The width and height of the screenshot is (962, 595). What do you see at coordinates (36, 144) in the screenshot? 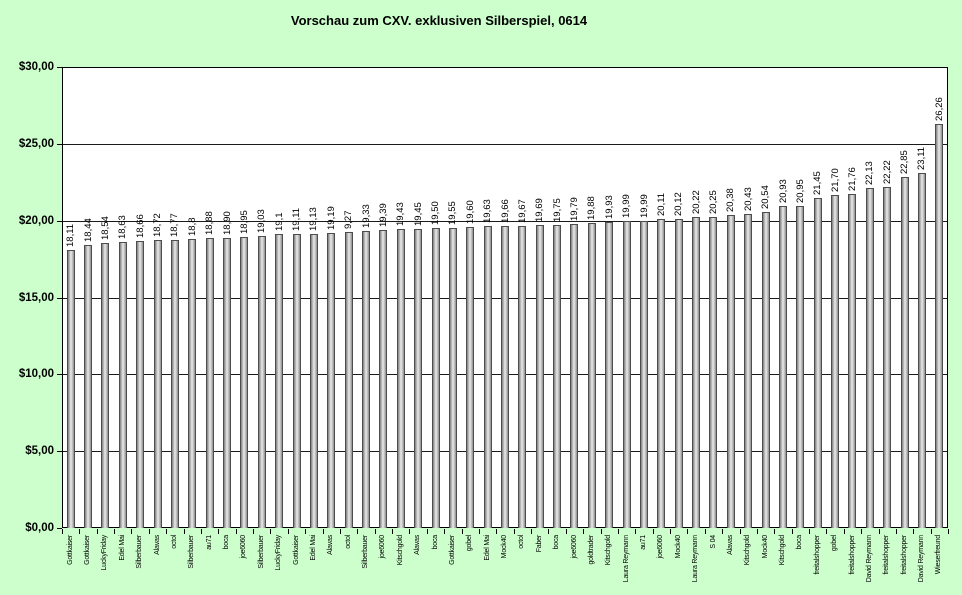
I see `y-axis-tick-label: $25,00` at bounding box center [36, 144].